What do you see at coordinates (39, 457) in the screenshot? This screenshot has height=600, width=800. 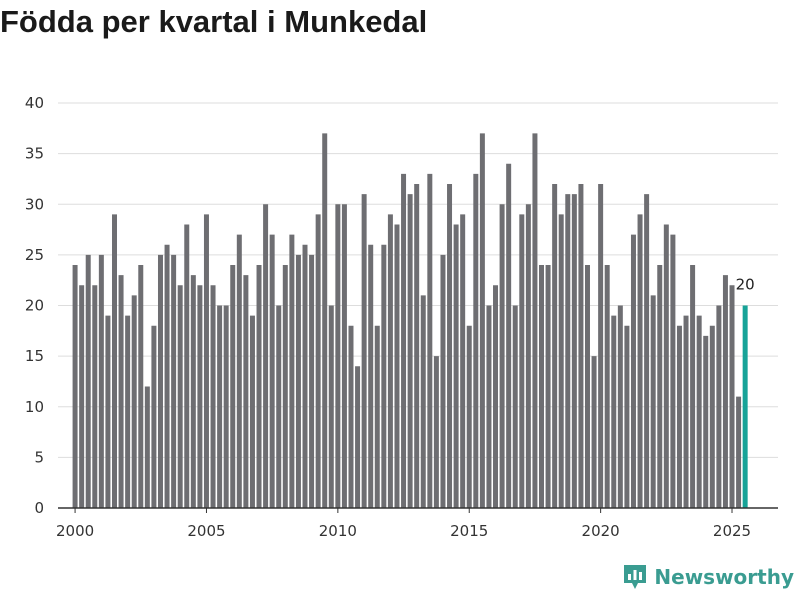 I see `y-tick-label: 5` at bounding box center [39, 457].